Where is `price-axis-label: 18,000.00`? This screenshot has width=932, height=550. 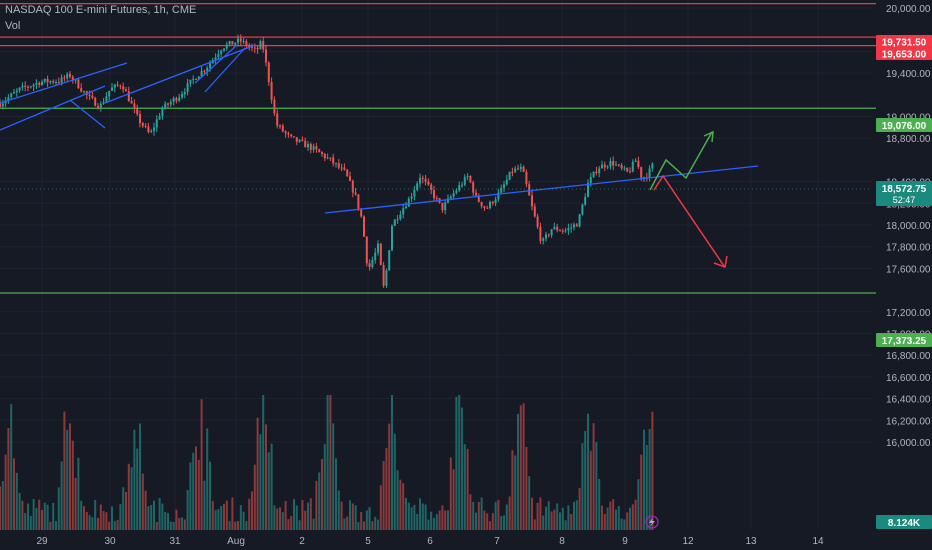
price-axis-label: 18,000.00 is located at coordinates (908, 226).